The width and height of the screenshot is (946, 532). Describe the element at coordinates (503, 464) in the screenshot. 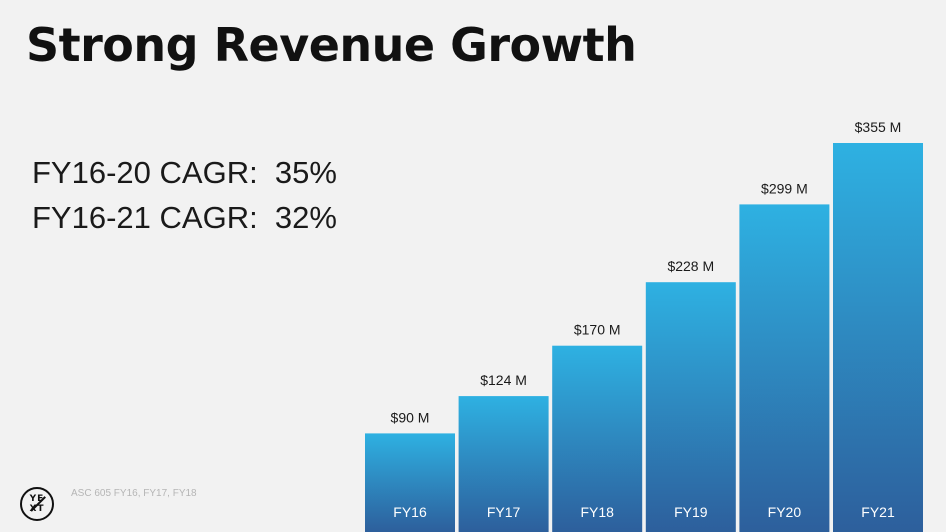

I see `bar-fy17` at that location.